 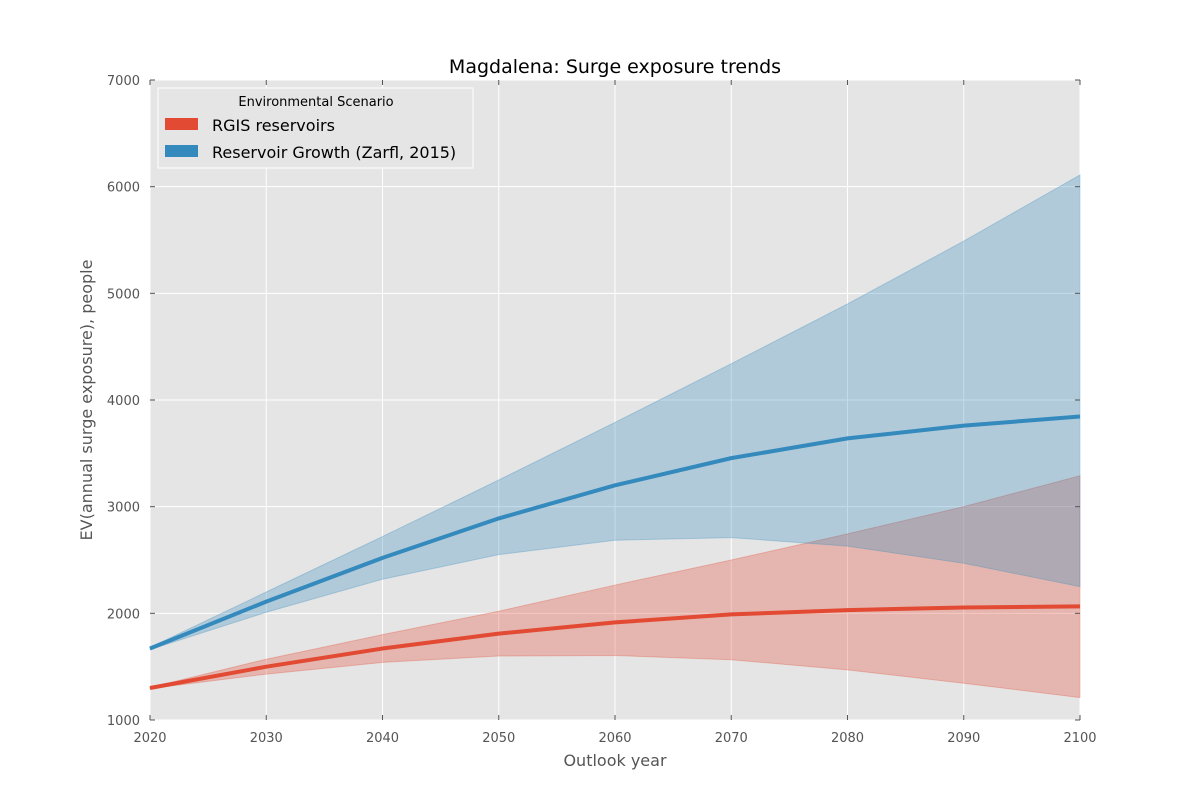 I want to click on legend-swatch-rgis-reservoirs, so click(x=181, y=124).